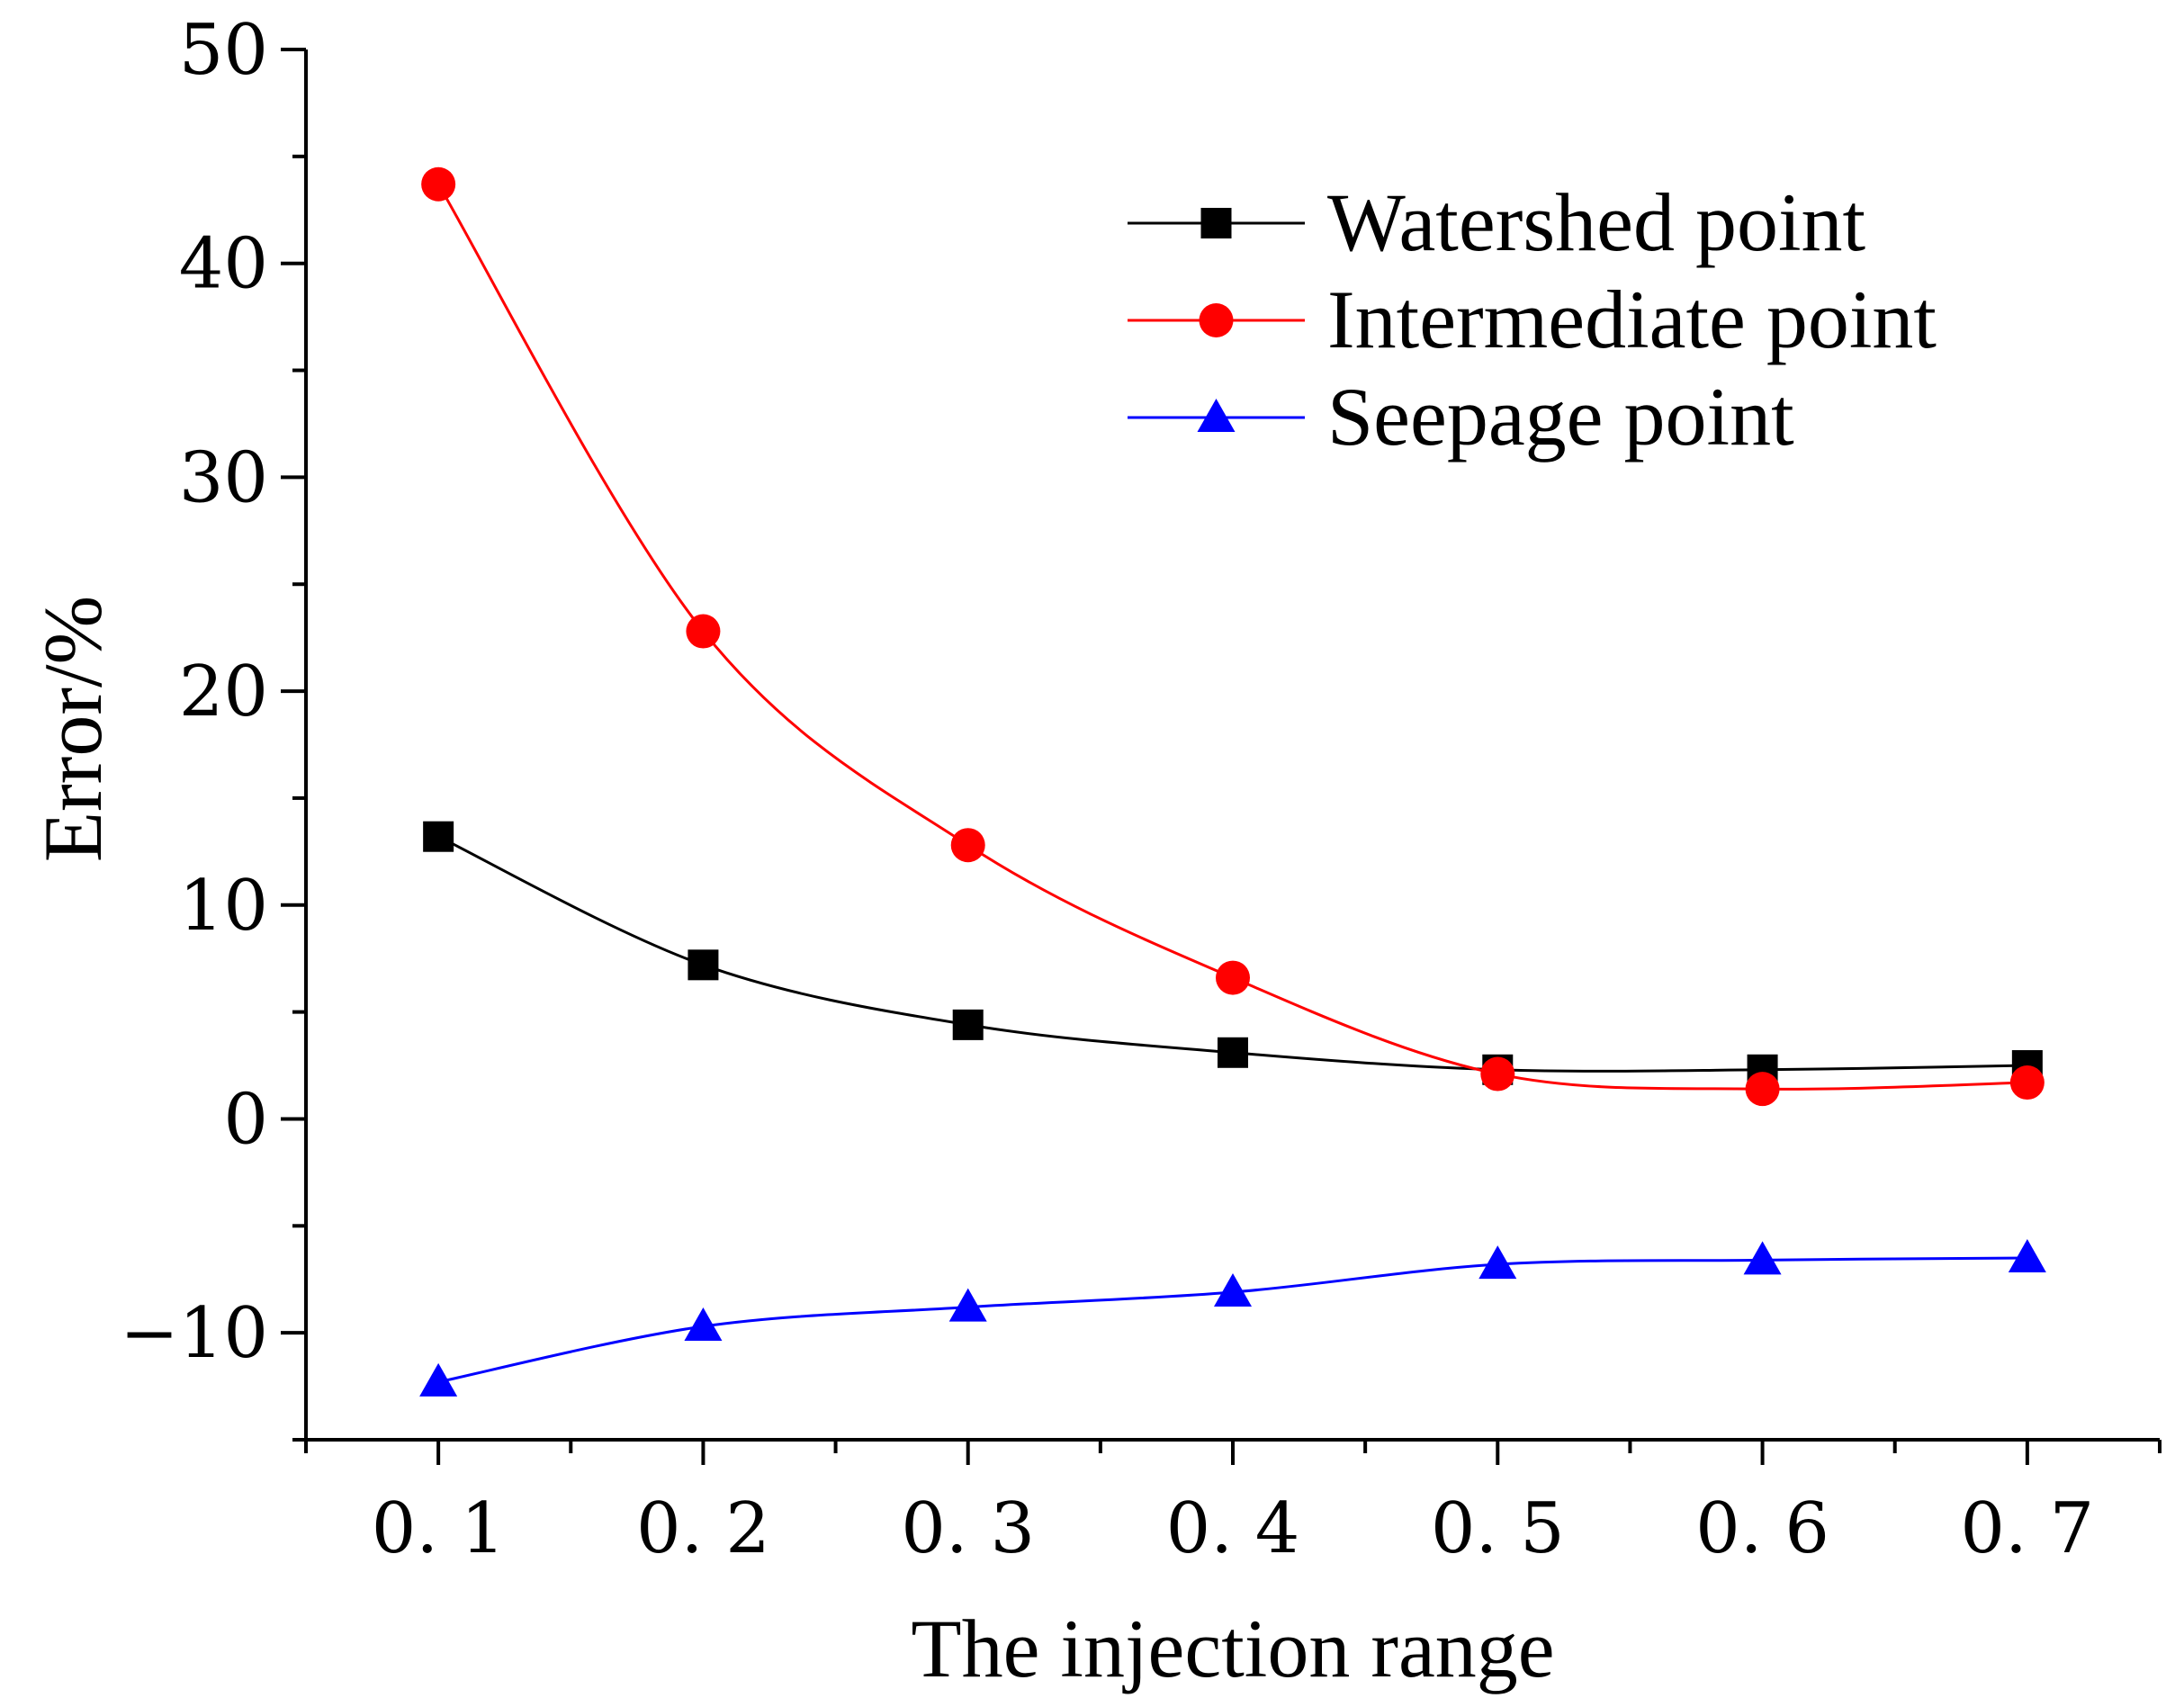 The height and width of the screenshot is (1707, 2184). Describe the element at coordinates (1498, 1529) in the screenshot. I see `x-tick-label: 0. 5` at that location.